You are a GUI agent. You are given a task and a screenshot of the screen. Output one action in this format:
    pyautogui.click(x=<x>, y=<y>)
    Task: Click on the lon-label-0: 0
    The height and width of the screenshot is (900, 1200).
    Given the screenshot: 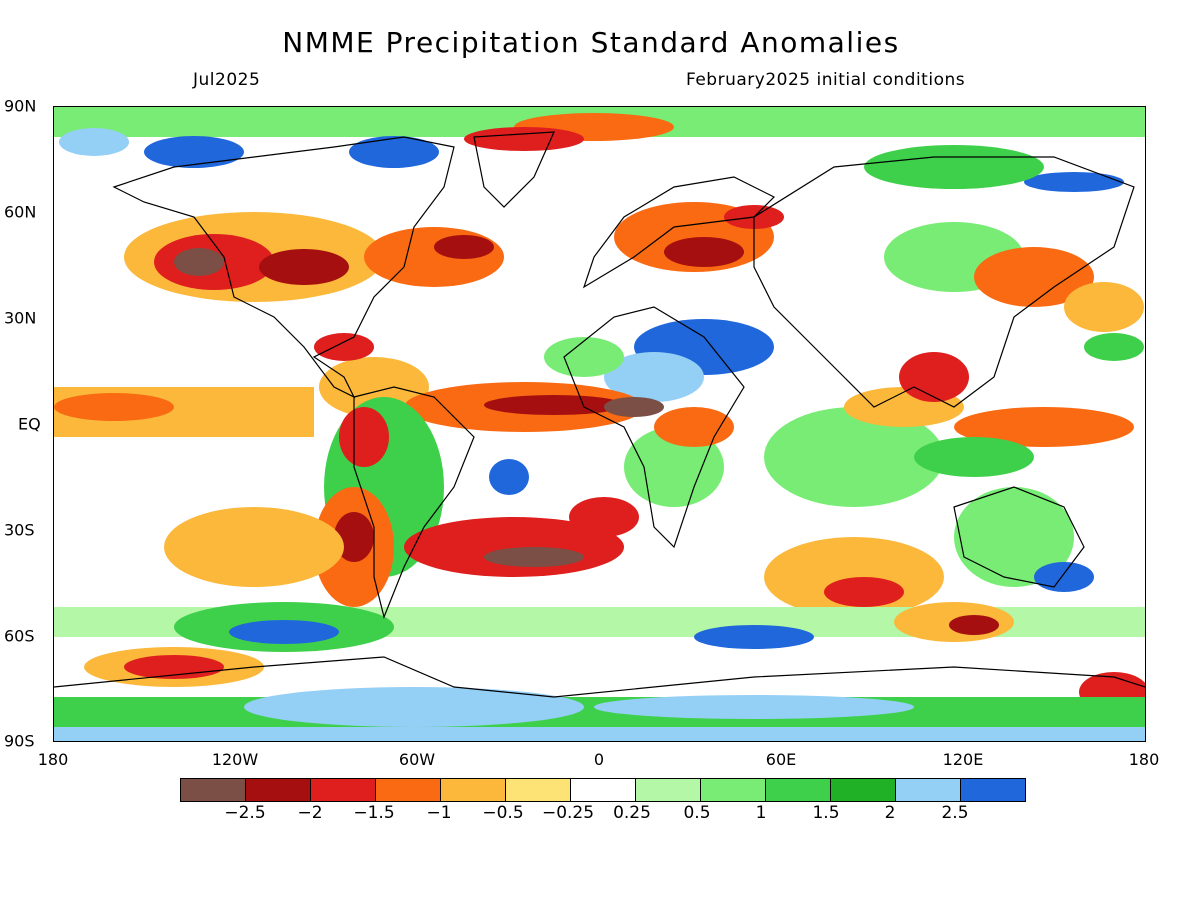 What is the action you would take?
    pyautogui.click(x=599, y=759)
    